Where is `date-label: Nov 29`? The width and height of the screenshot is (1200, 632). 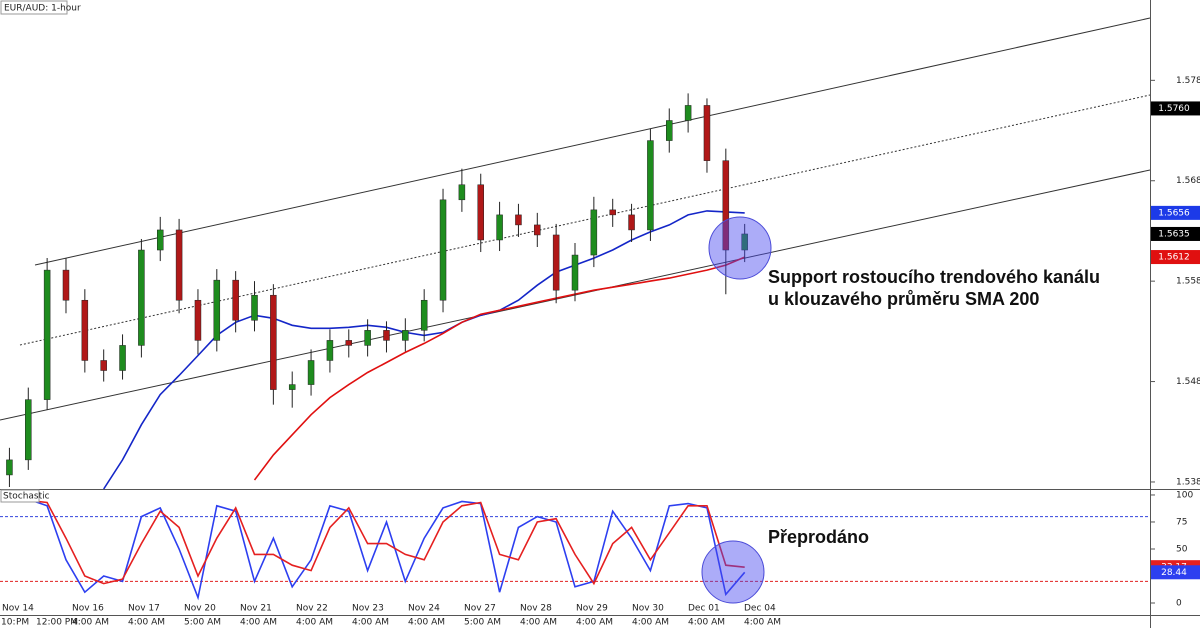 date-label: Nov 29 is located at coordinates (592, 609).